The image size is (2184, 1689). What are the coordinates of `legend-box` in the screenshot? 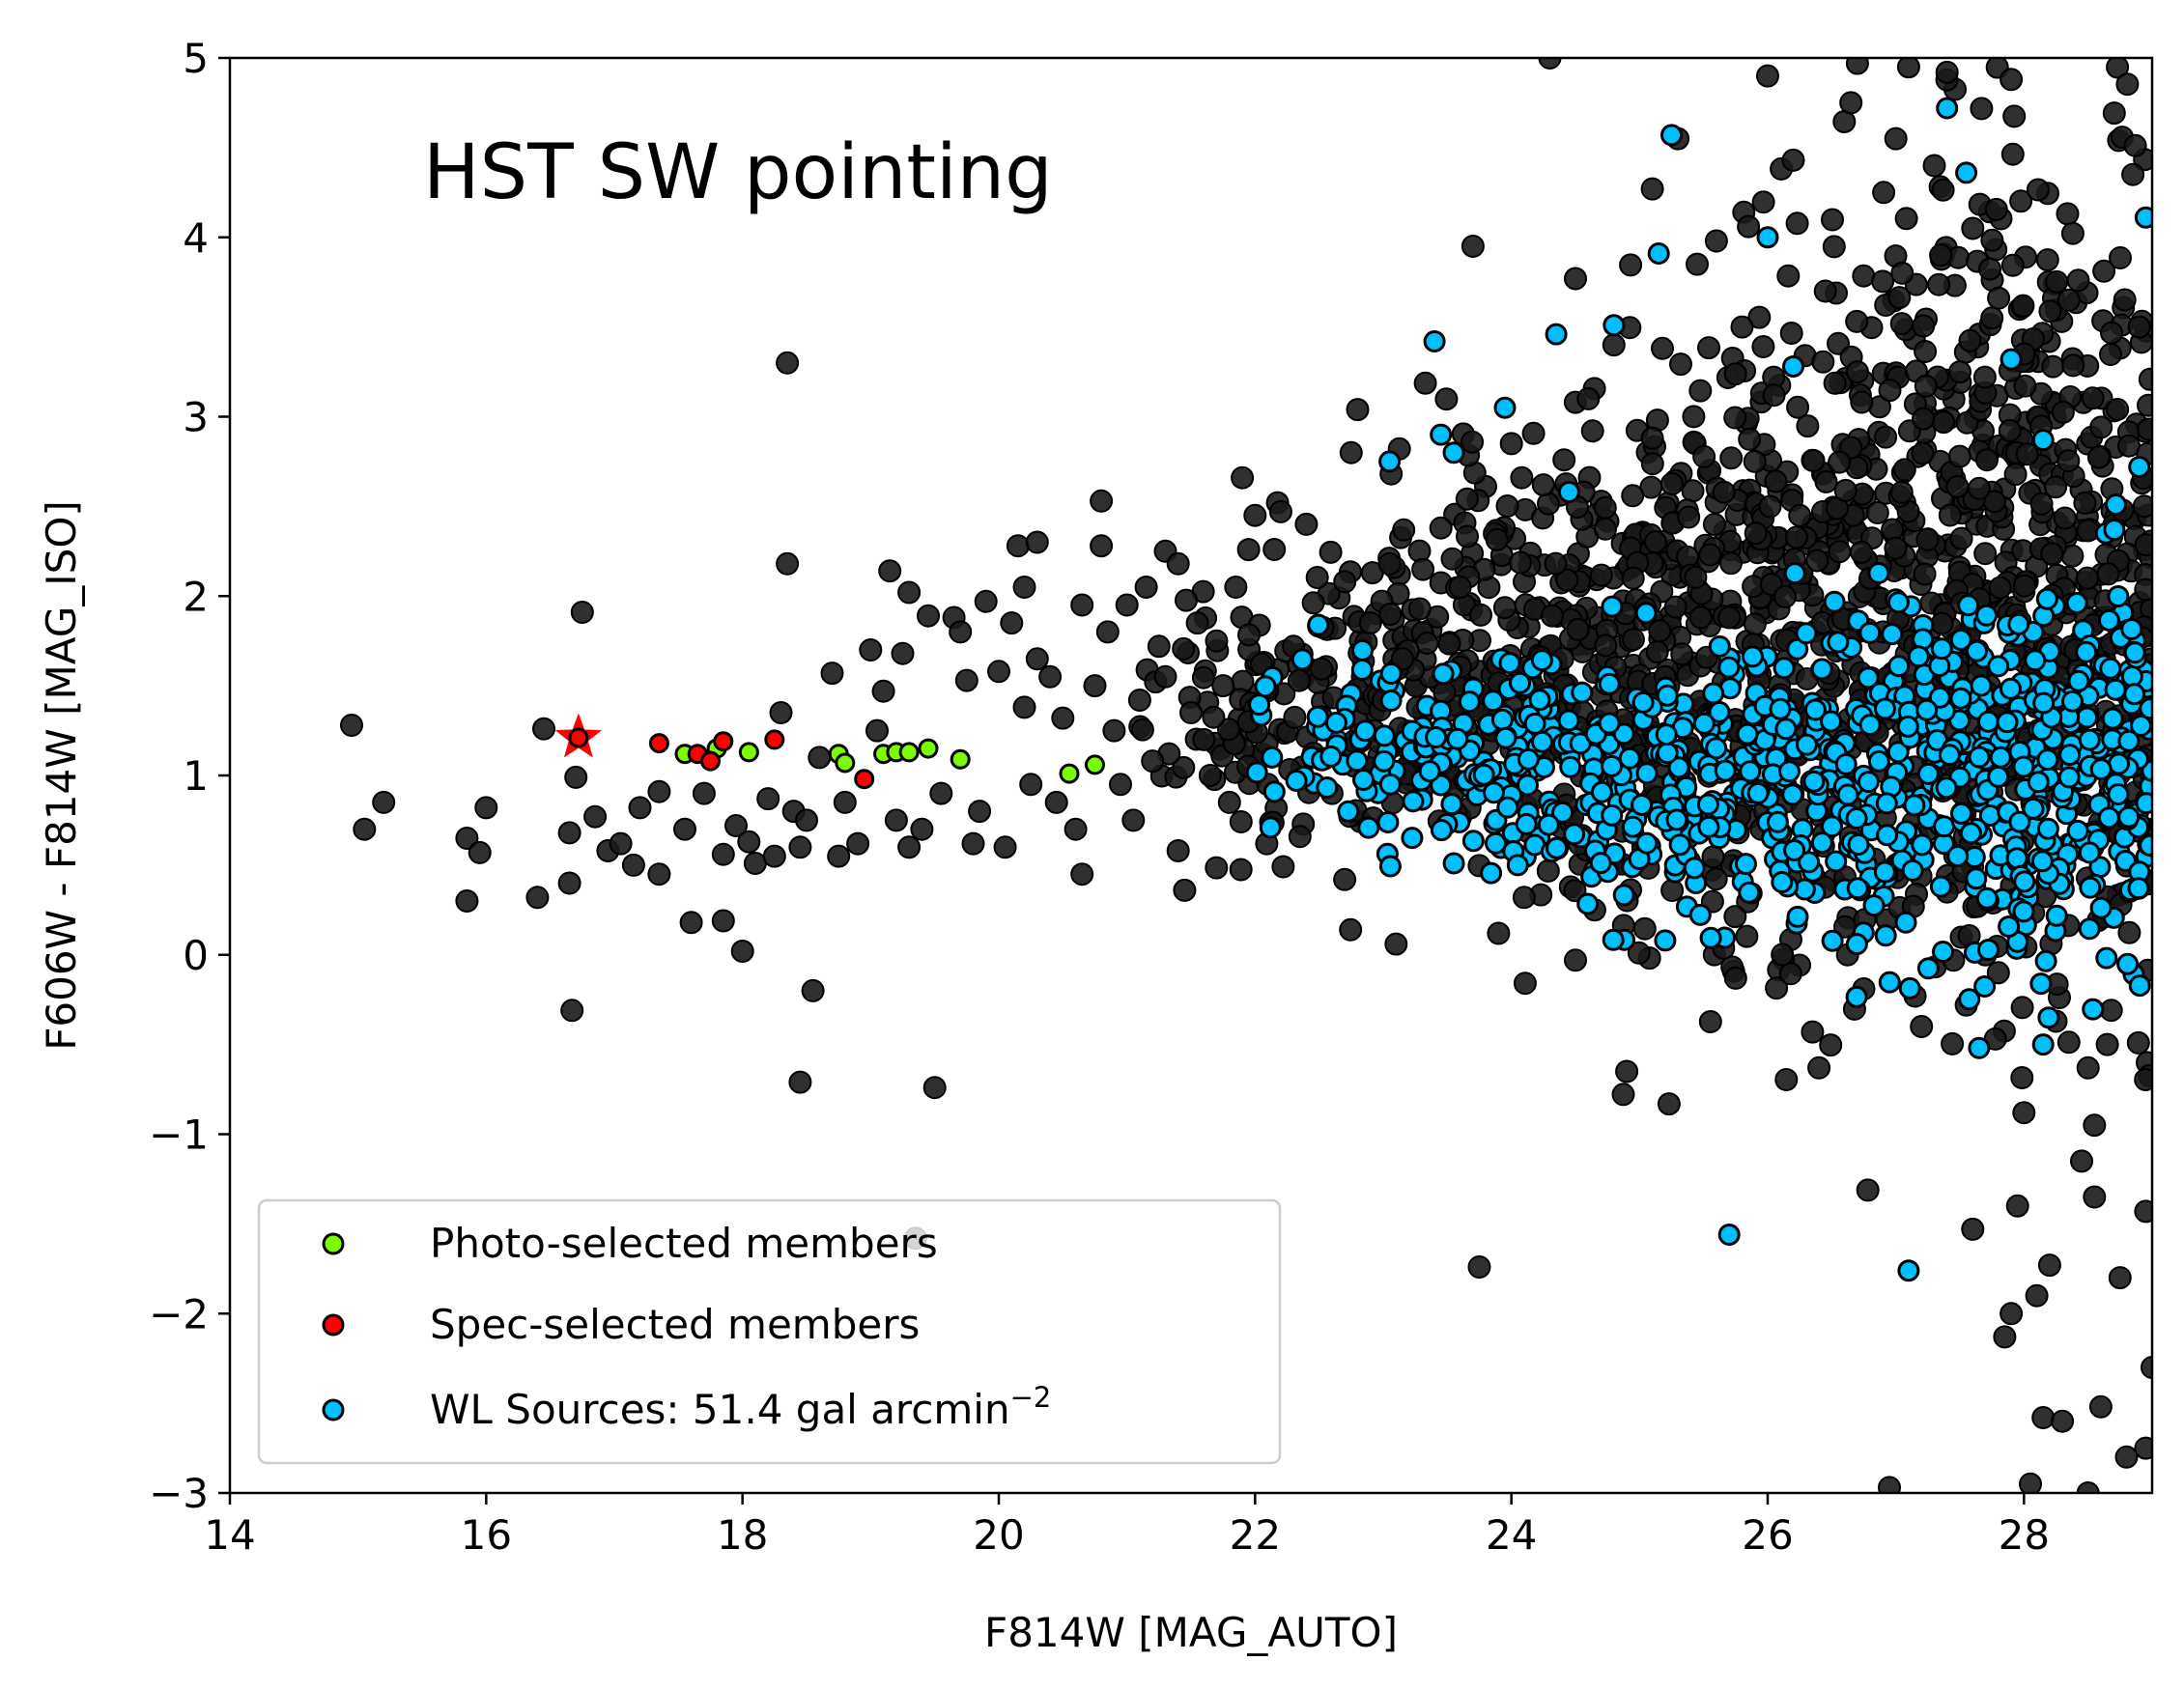 It's located at (770, 1331).